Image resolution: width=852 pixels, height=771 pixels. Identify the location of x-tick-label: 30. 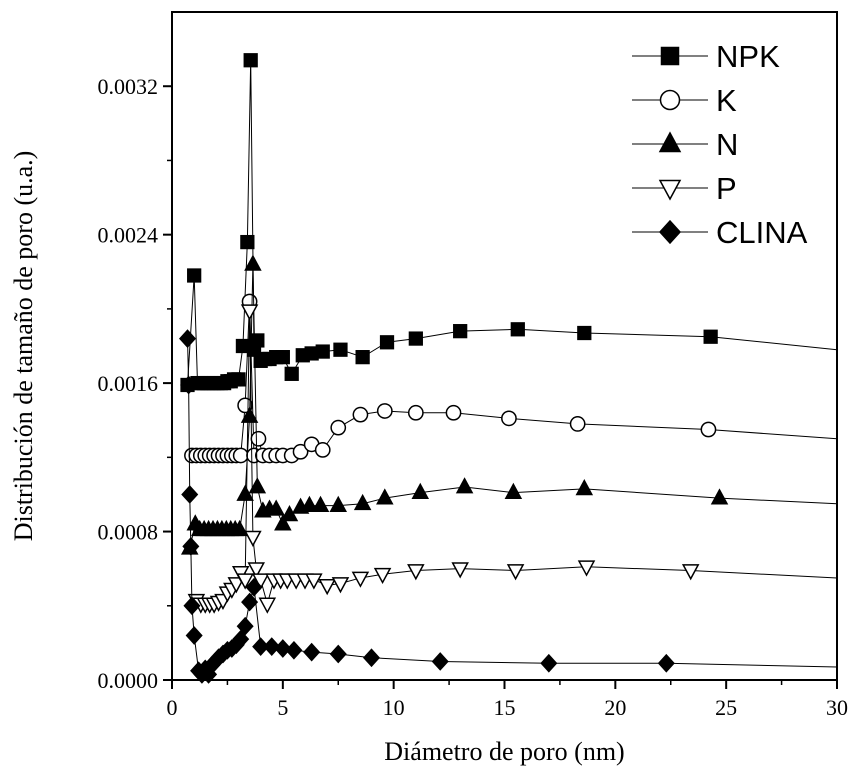
(837, 707).